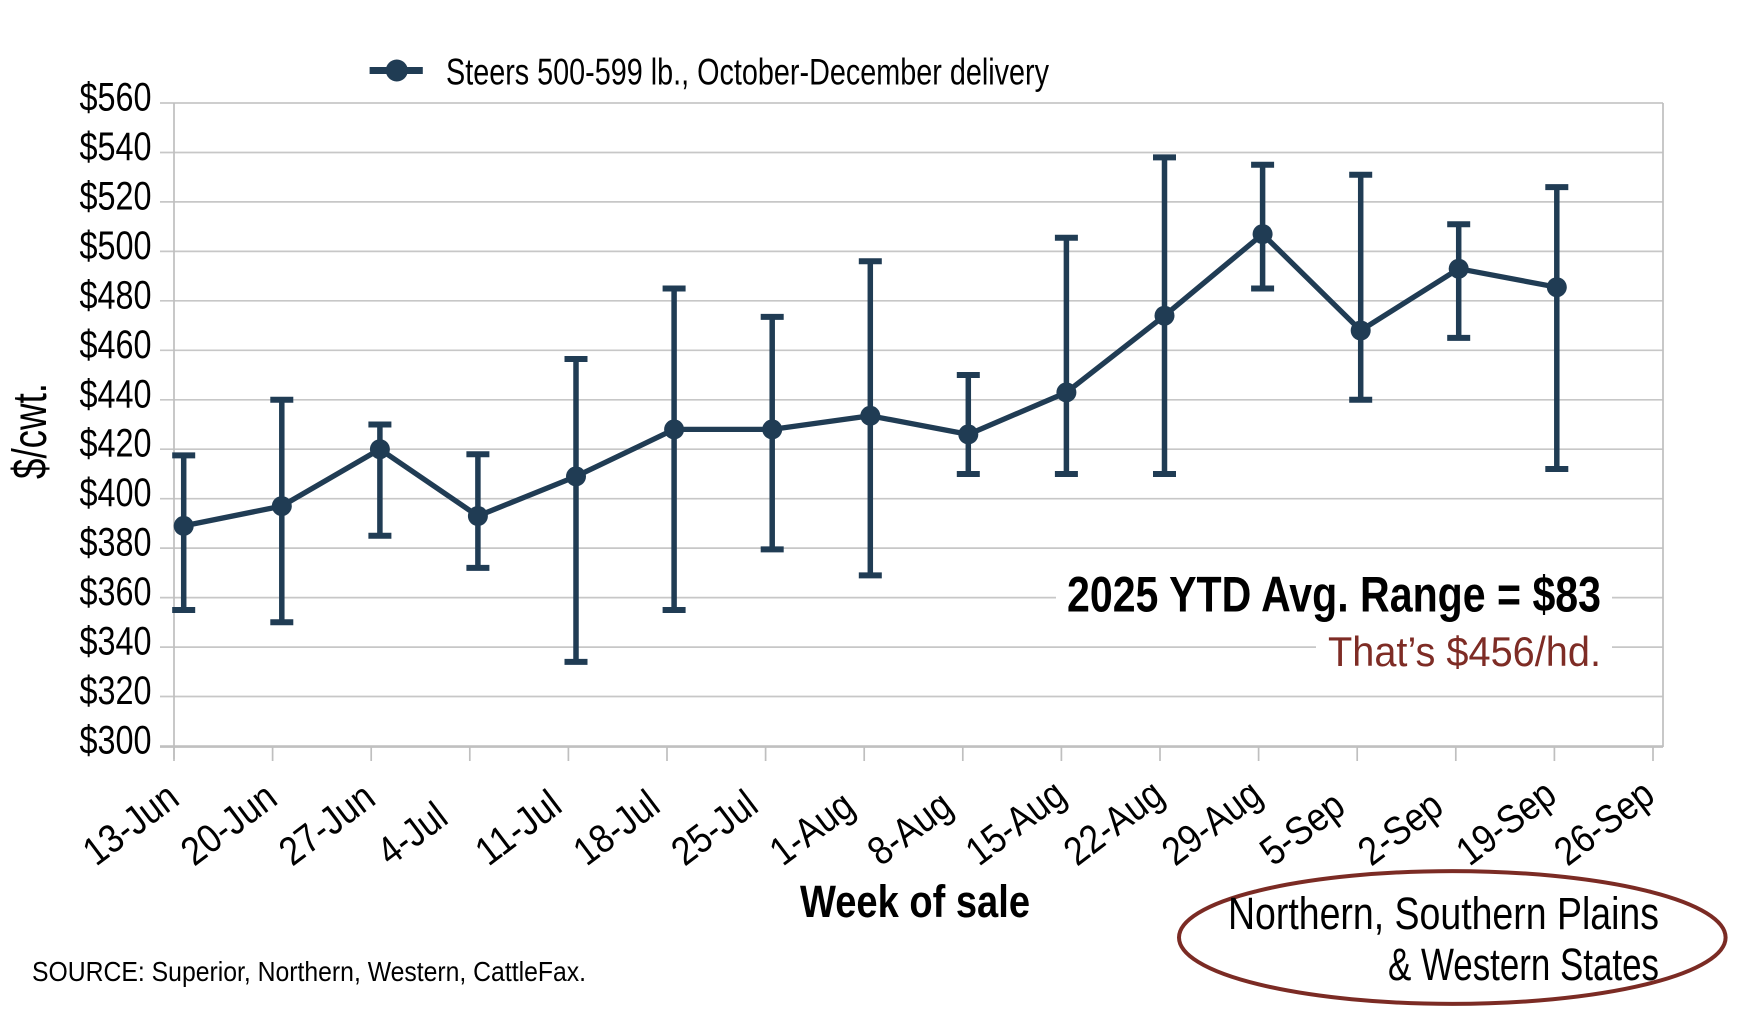 This screenshot has width=1744, height=1032. What do you see at coordinates (1464, 651) in the screenshot?
I see `svg-text: That’s $456/hd.` at bounding box center [1464, 651].